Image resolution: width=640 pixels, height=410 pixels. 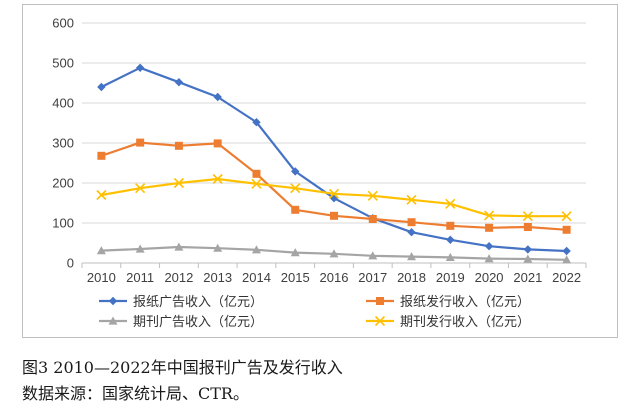 I want to click on y-tick-label: 200, so click(x=63, y=183).